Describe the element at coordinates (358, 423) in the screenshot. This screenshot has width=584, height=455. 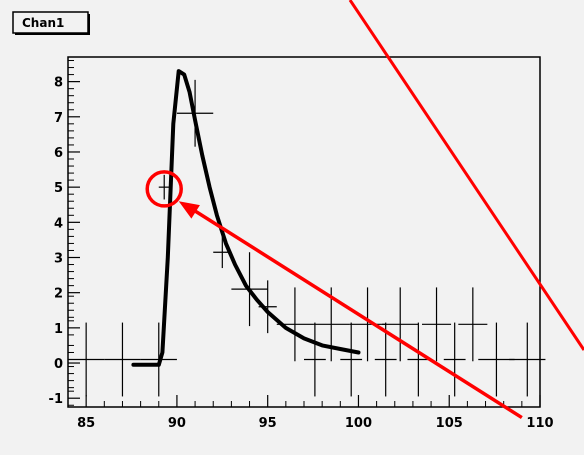
I see `x-tick-label: 100` at that location.